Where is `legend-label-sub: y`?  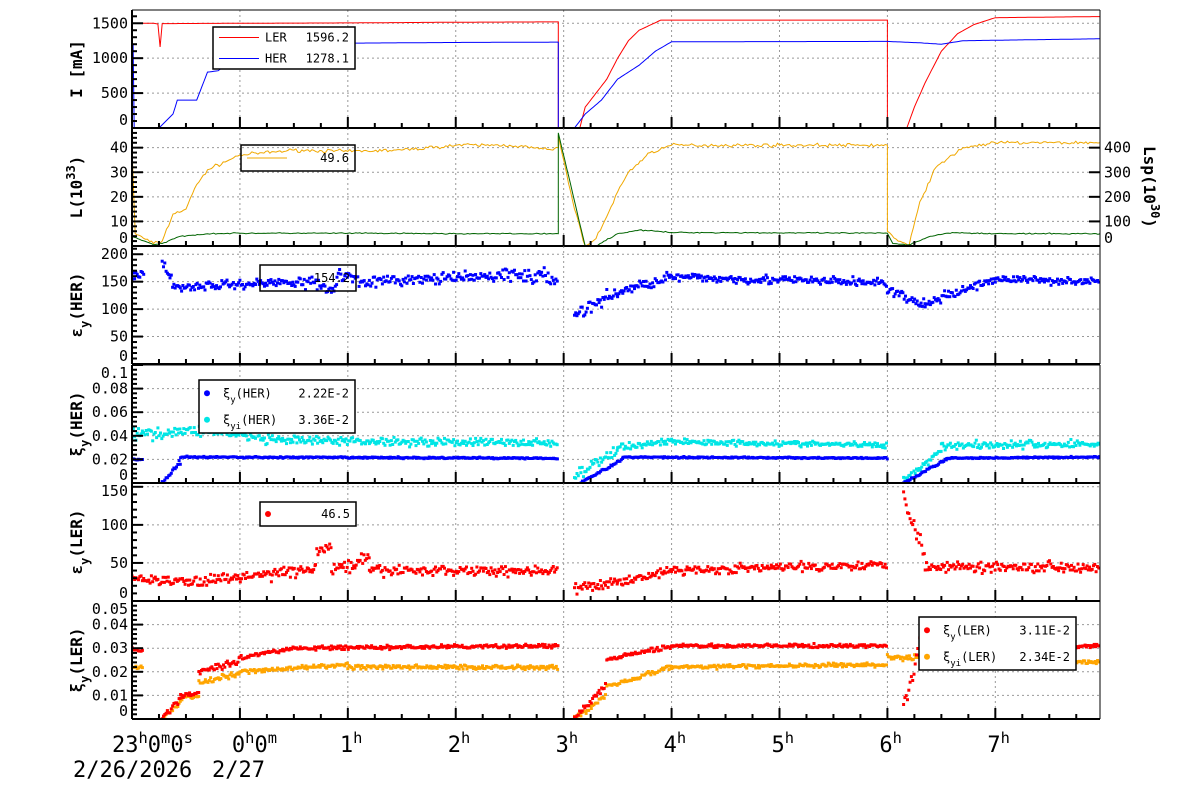
legend-label-sub: y is located at coordinates (233, 400).